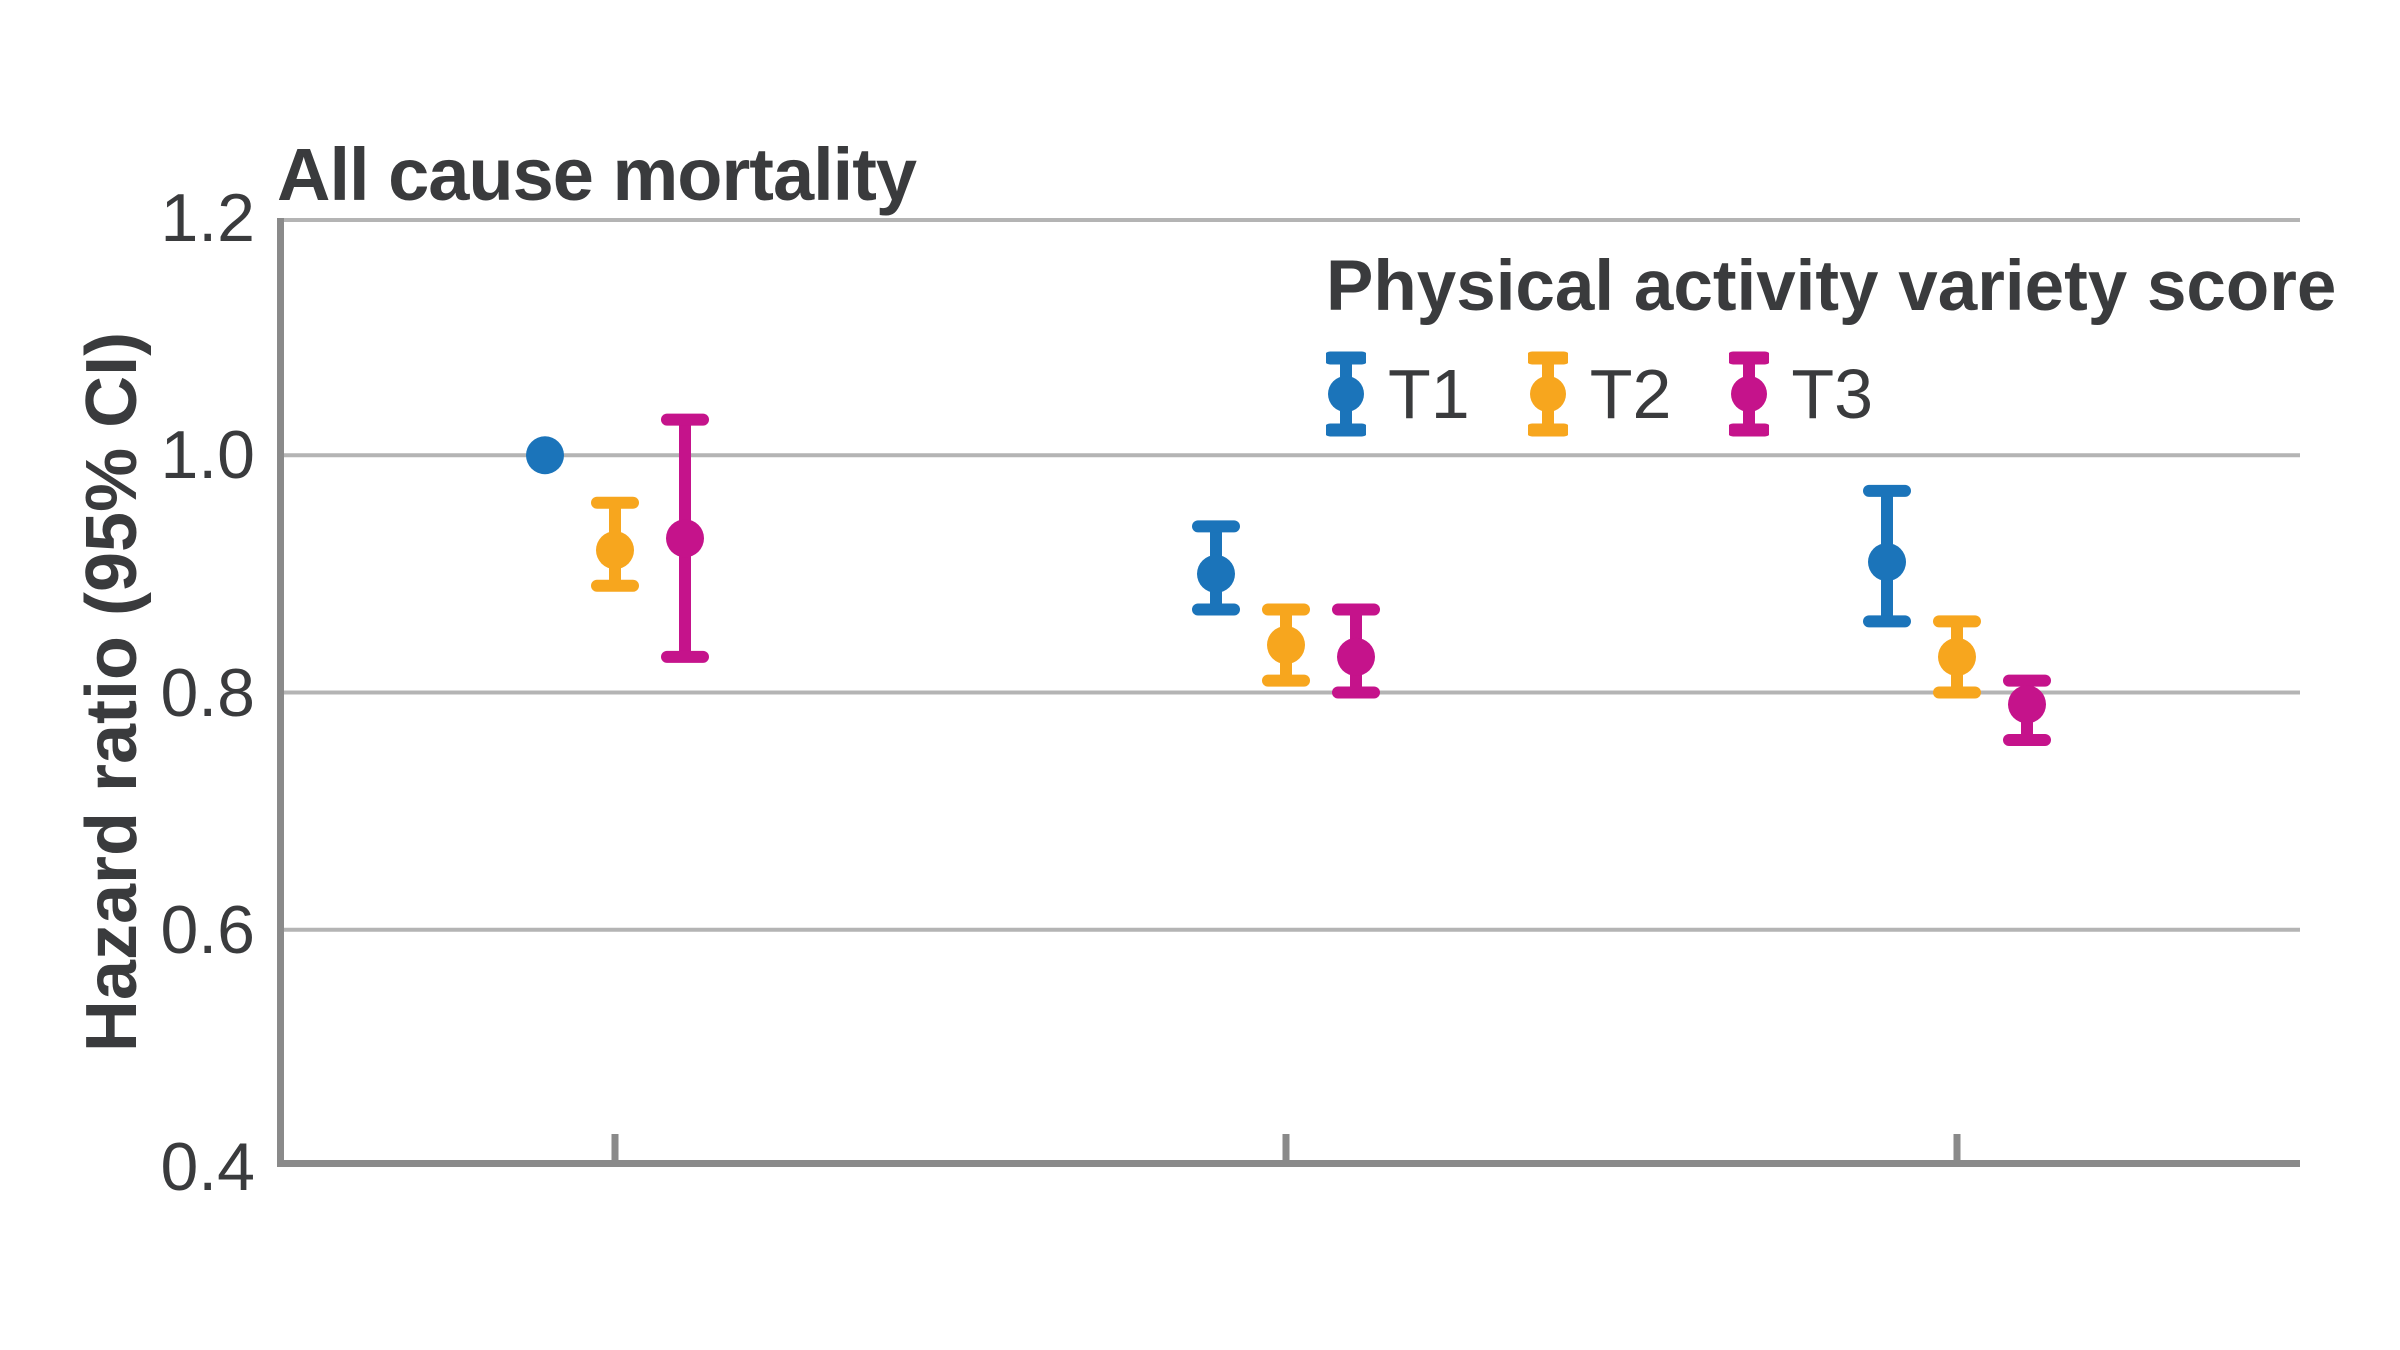  What do you see at coordinates (1957, 656) in the screenshot?
I see `point-T2-g3` at bounding box center [1957, 656].